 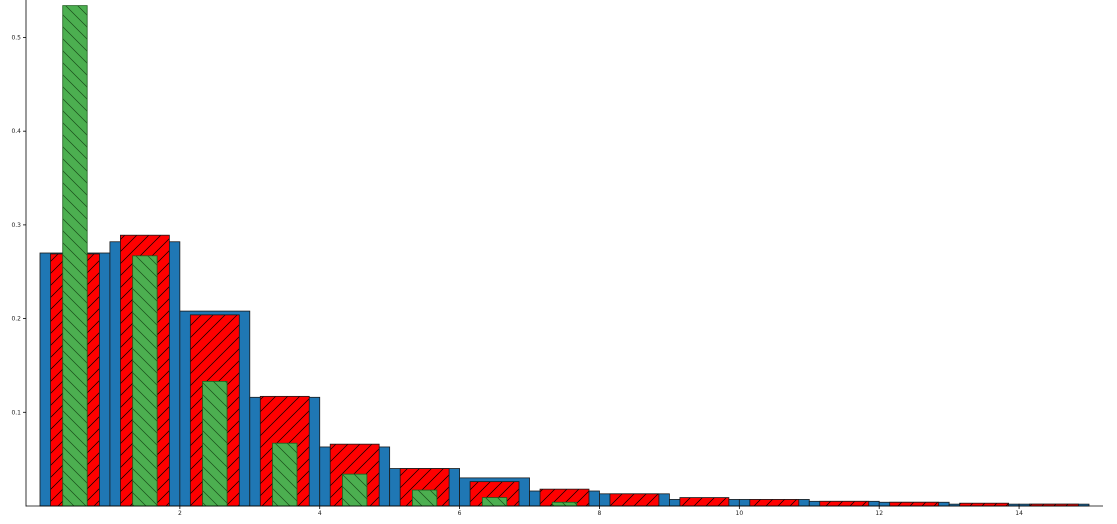 I want to click on y-tick-label: 0.2, so click(x=16, y=319).